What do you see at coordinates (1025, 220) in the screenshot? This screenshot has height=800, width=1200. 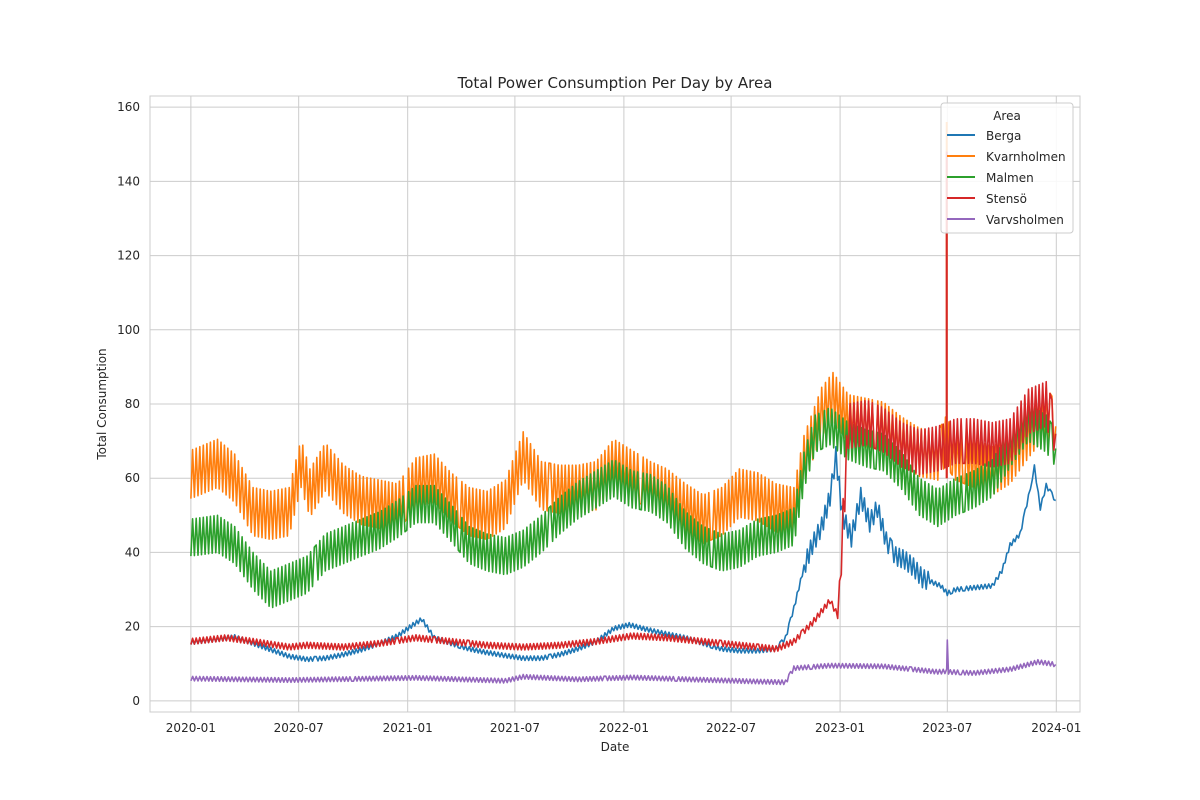 I see `legend-label: Varvsholmen` at bounding box center [1025, 220].